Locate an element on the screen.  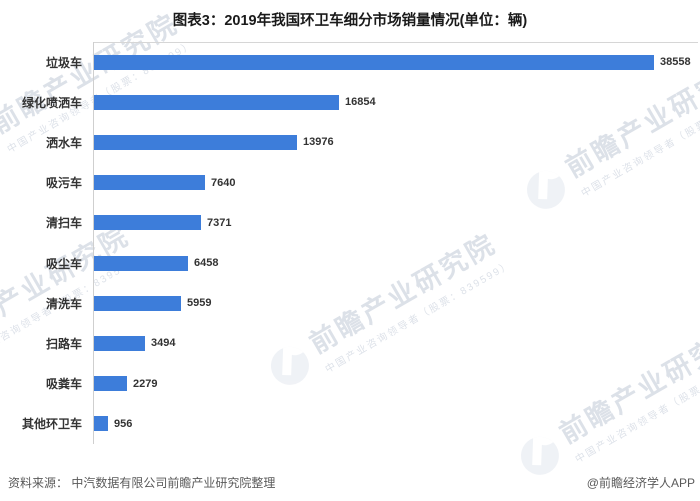
category-label: 清洗车 is located at coordinates (63, 303).